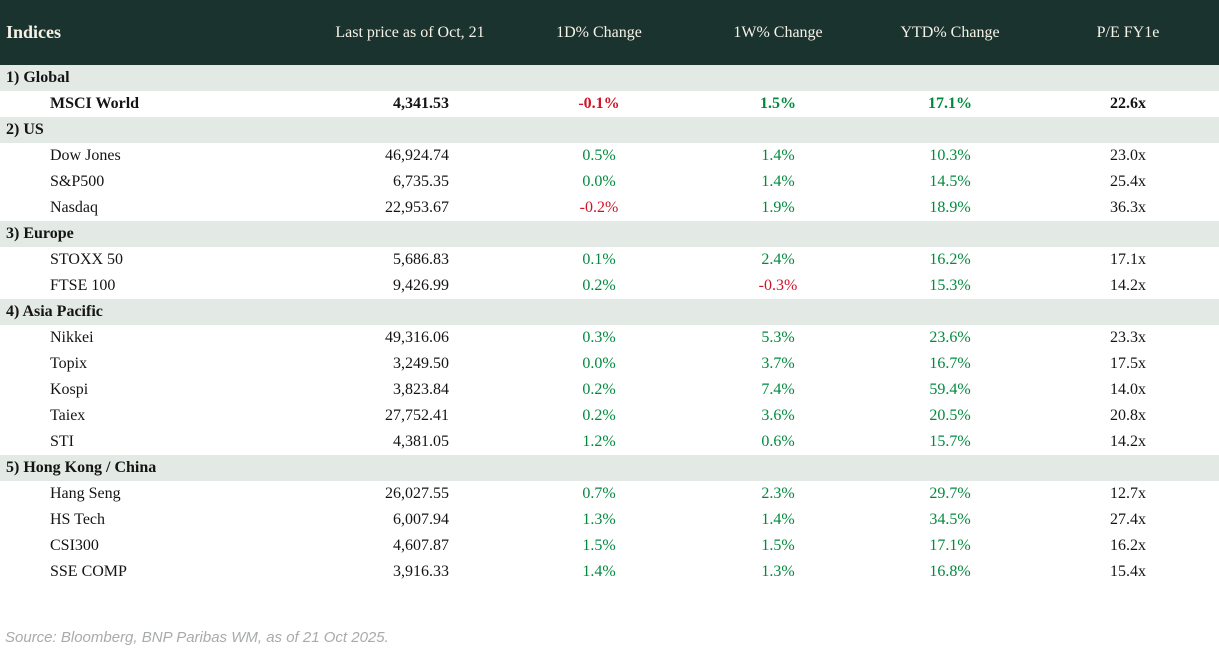 This screenshot has height=655, width=1219. I want to click on change-1w: 3.6%, so click(778, 415).